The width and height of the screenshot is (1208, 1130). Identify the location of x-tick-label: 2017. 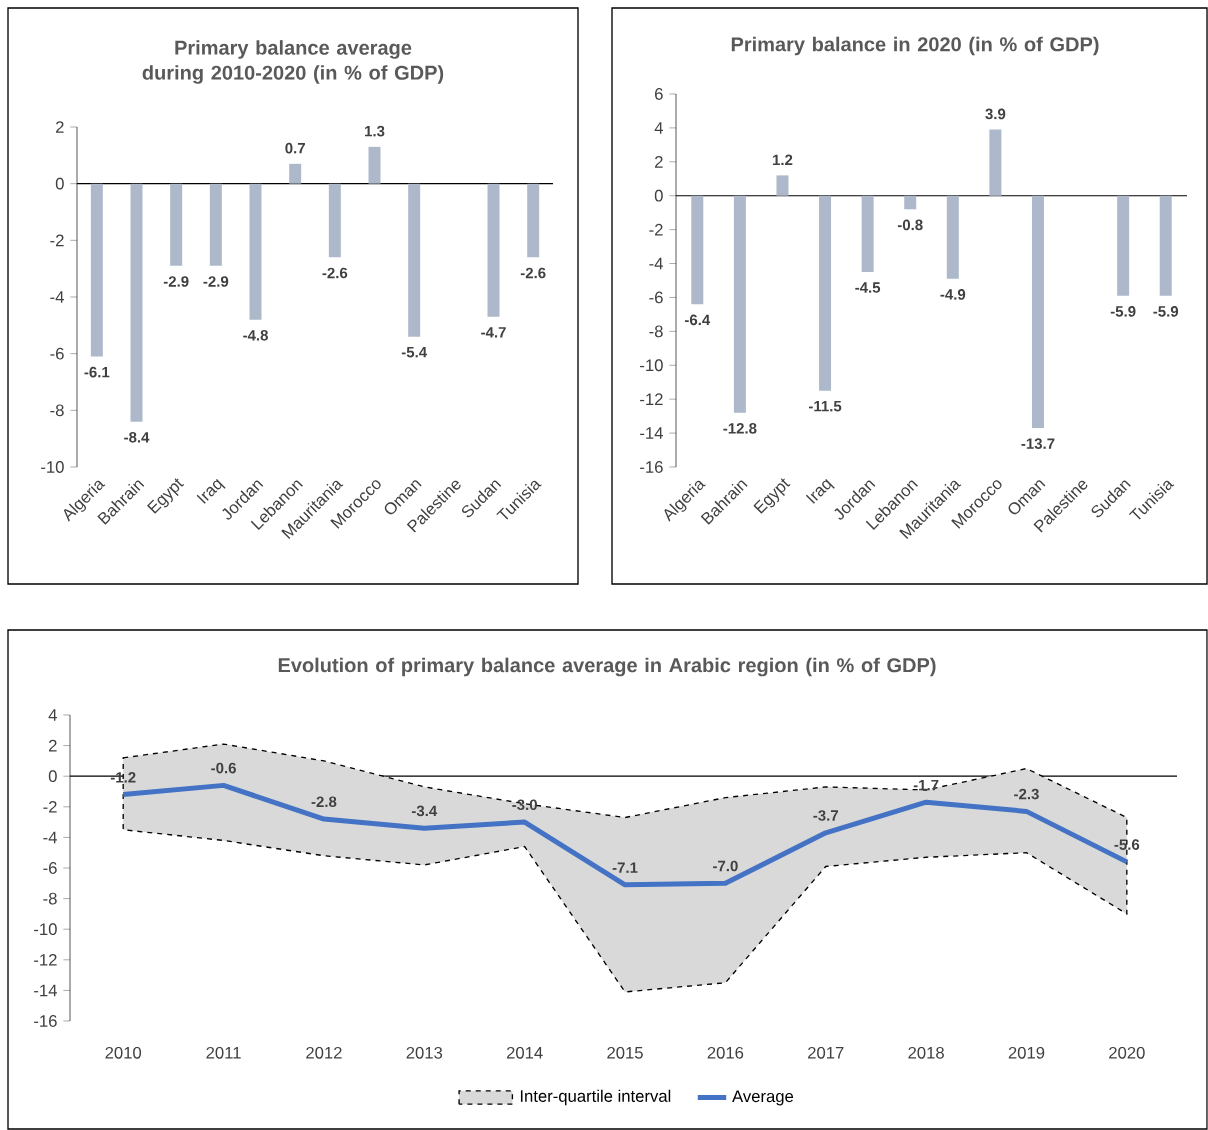
(826, 1052).